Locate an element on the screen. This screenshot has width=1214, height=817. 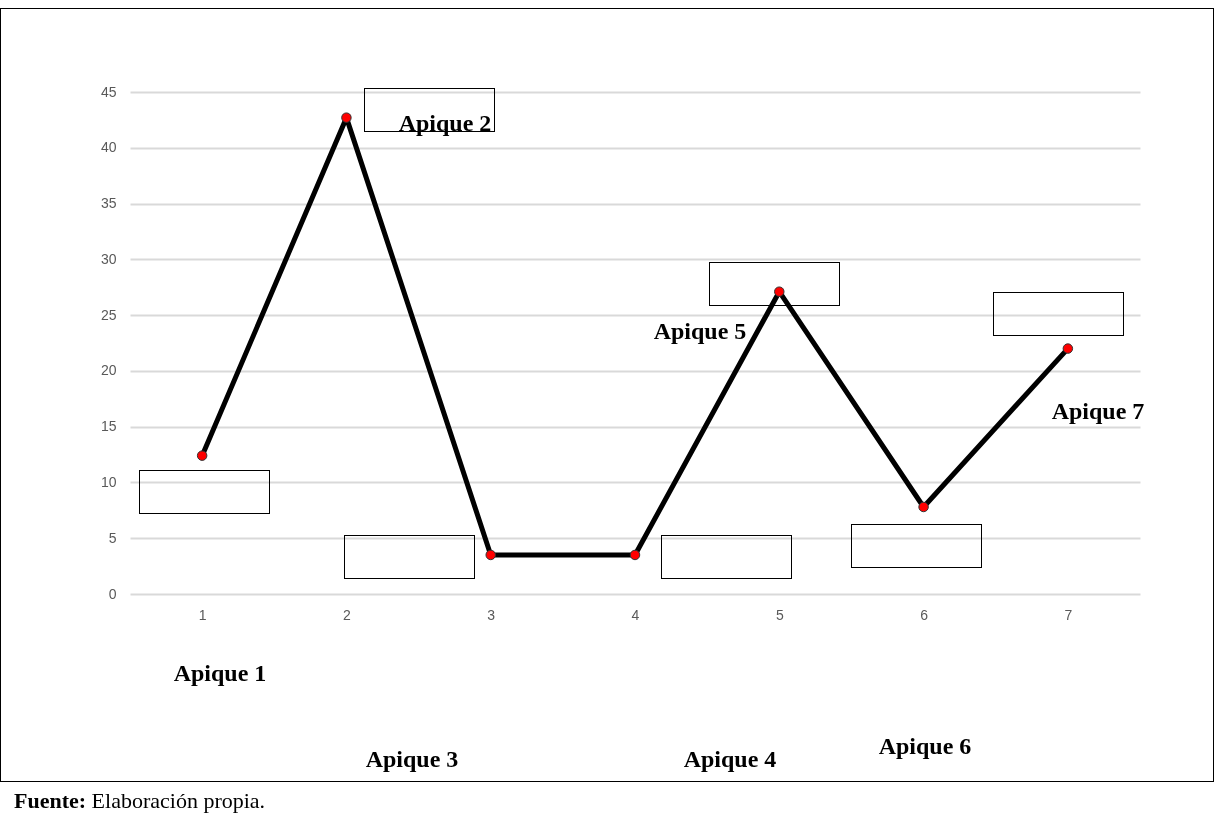
y-tick-label: 40 is located at coordinates (108, 147).